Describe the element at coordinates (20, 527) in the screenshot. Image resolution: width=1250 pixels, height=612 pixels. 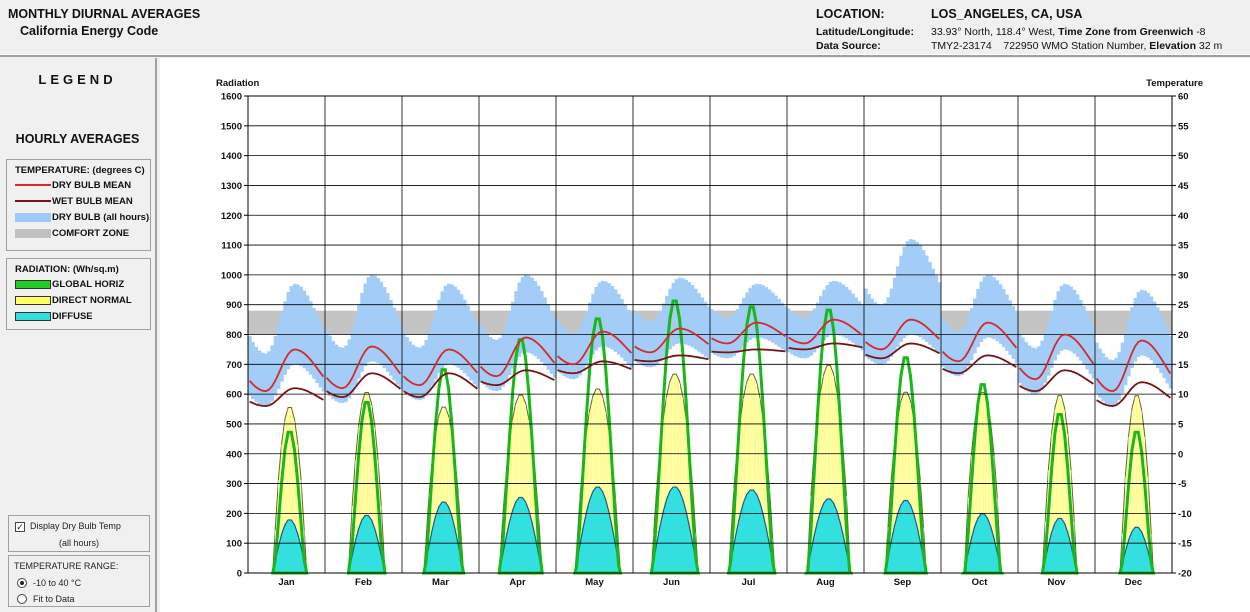
I see `display-drybulb-checkbox: ✓` at that location.